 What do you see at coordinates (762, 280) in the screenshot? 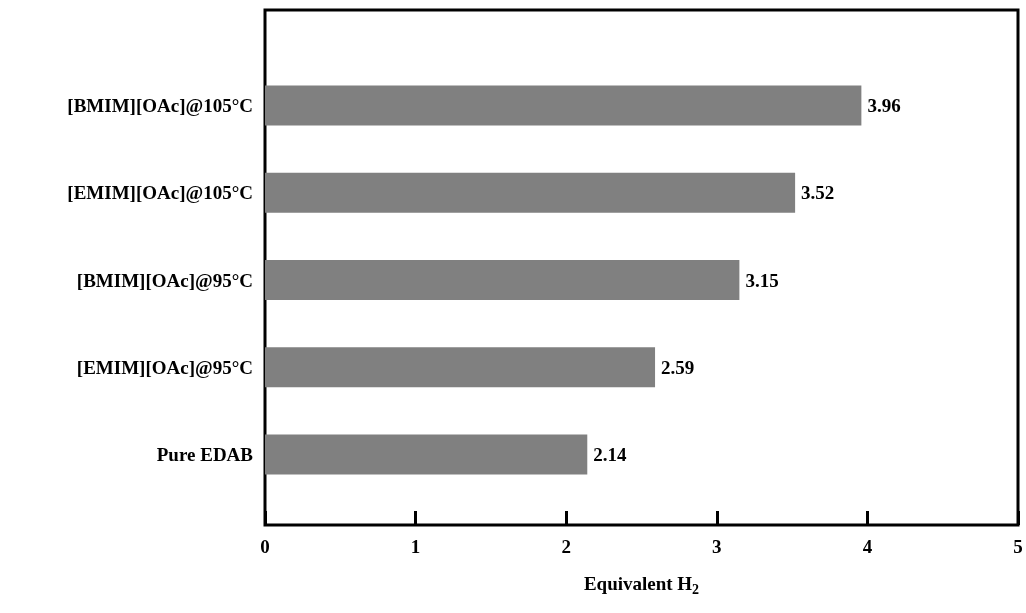
I see `data-label: 3.15` at bounding box center [762, 280].